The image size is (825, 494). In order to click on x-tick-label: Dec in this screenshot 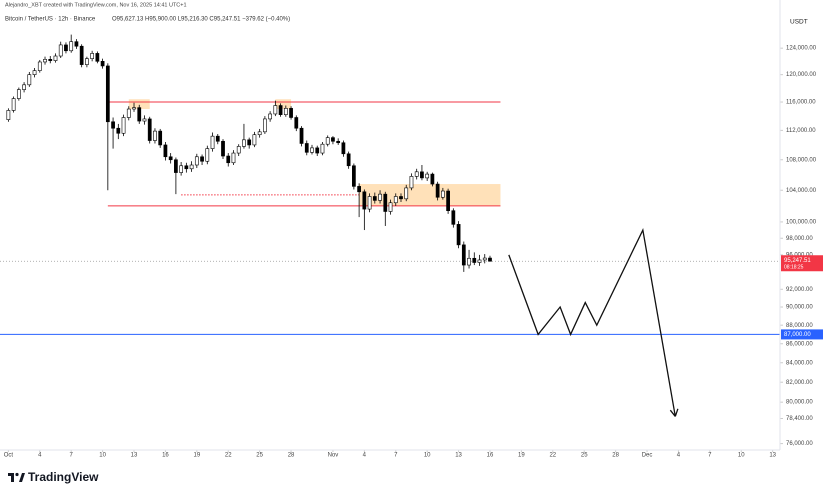, I will do `click(647, 456)`.